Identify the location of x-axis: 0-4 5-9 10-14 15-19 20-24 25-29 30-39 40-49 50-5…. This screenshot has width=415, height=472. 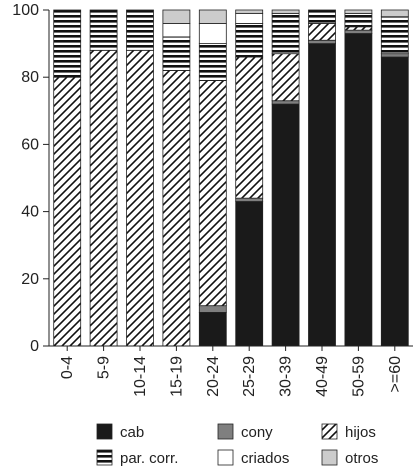
(231, 371).